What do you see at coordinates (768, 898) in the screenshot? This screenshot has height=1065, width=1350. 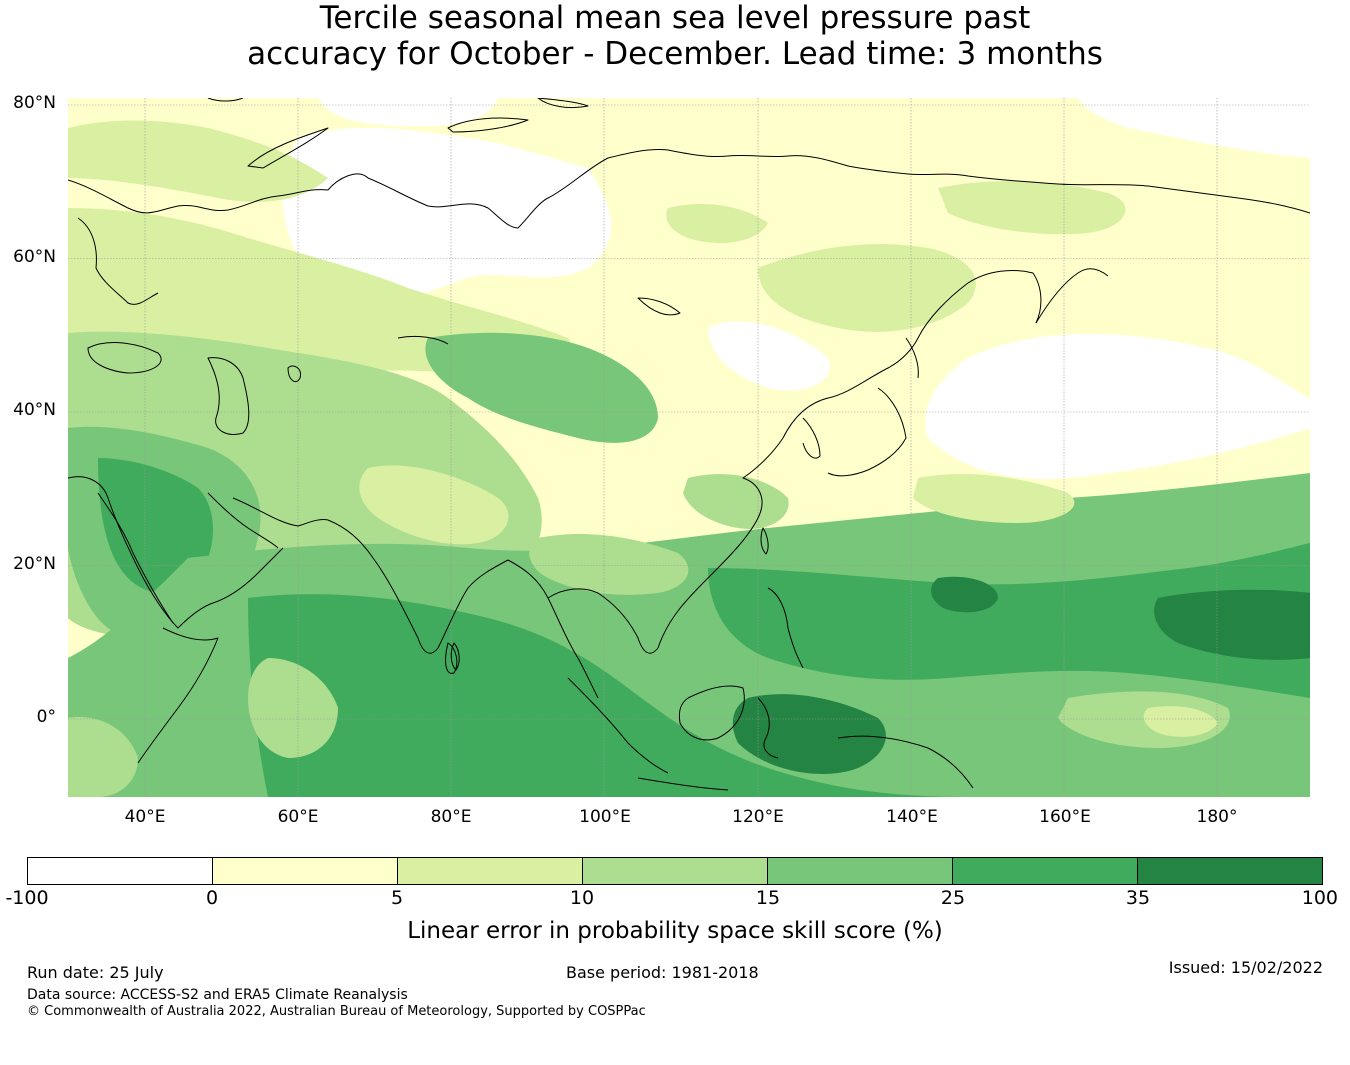 I see `colorbar-tick: 15` at bounding box center [768, 898].